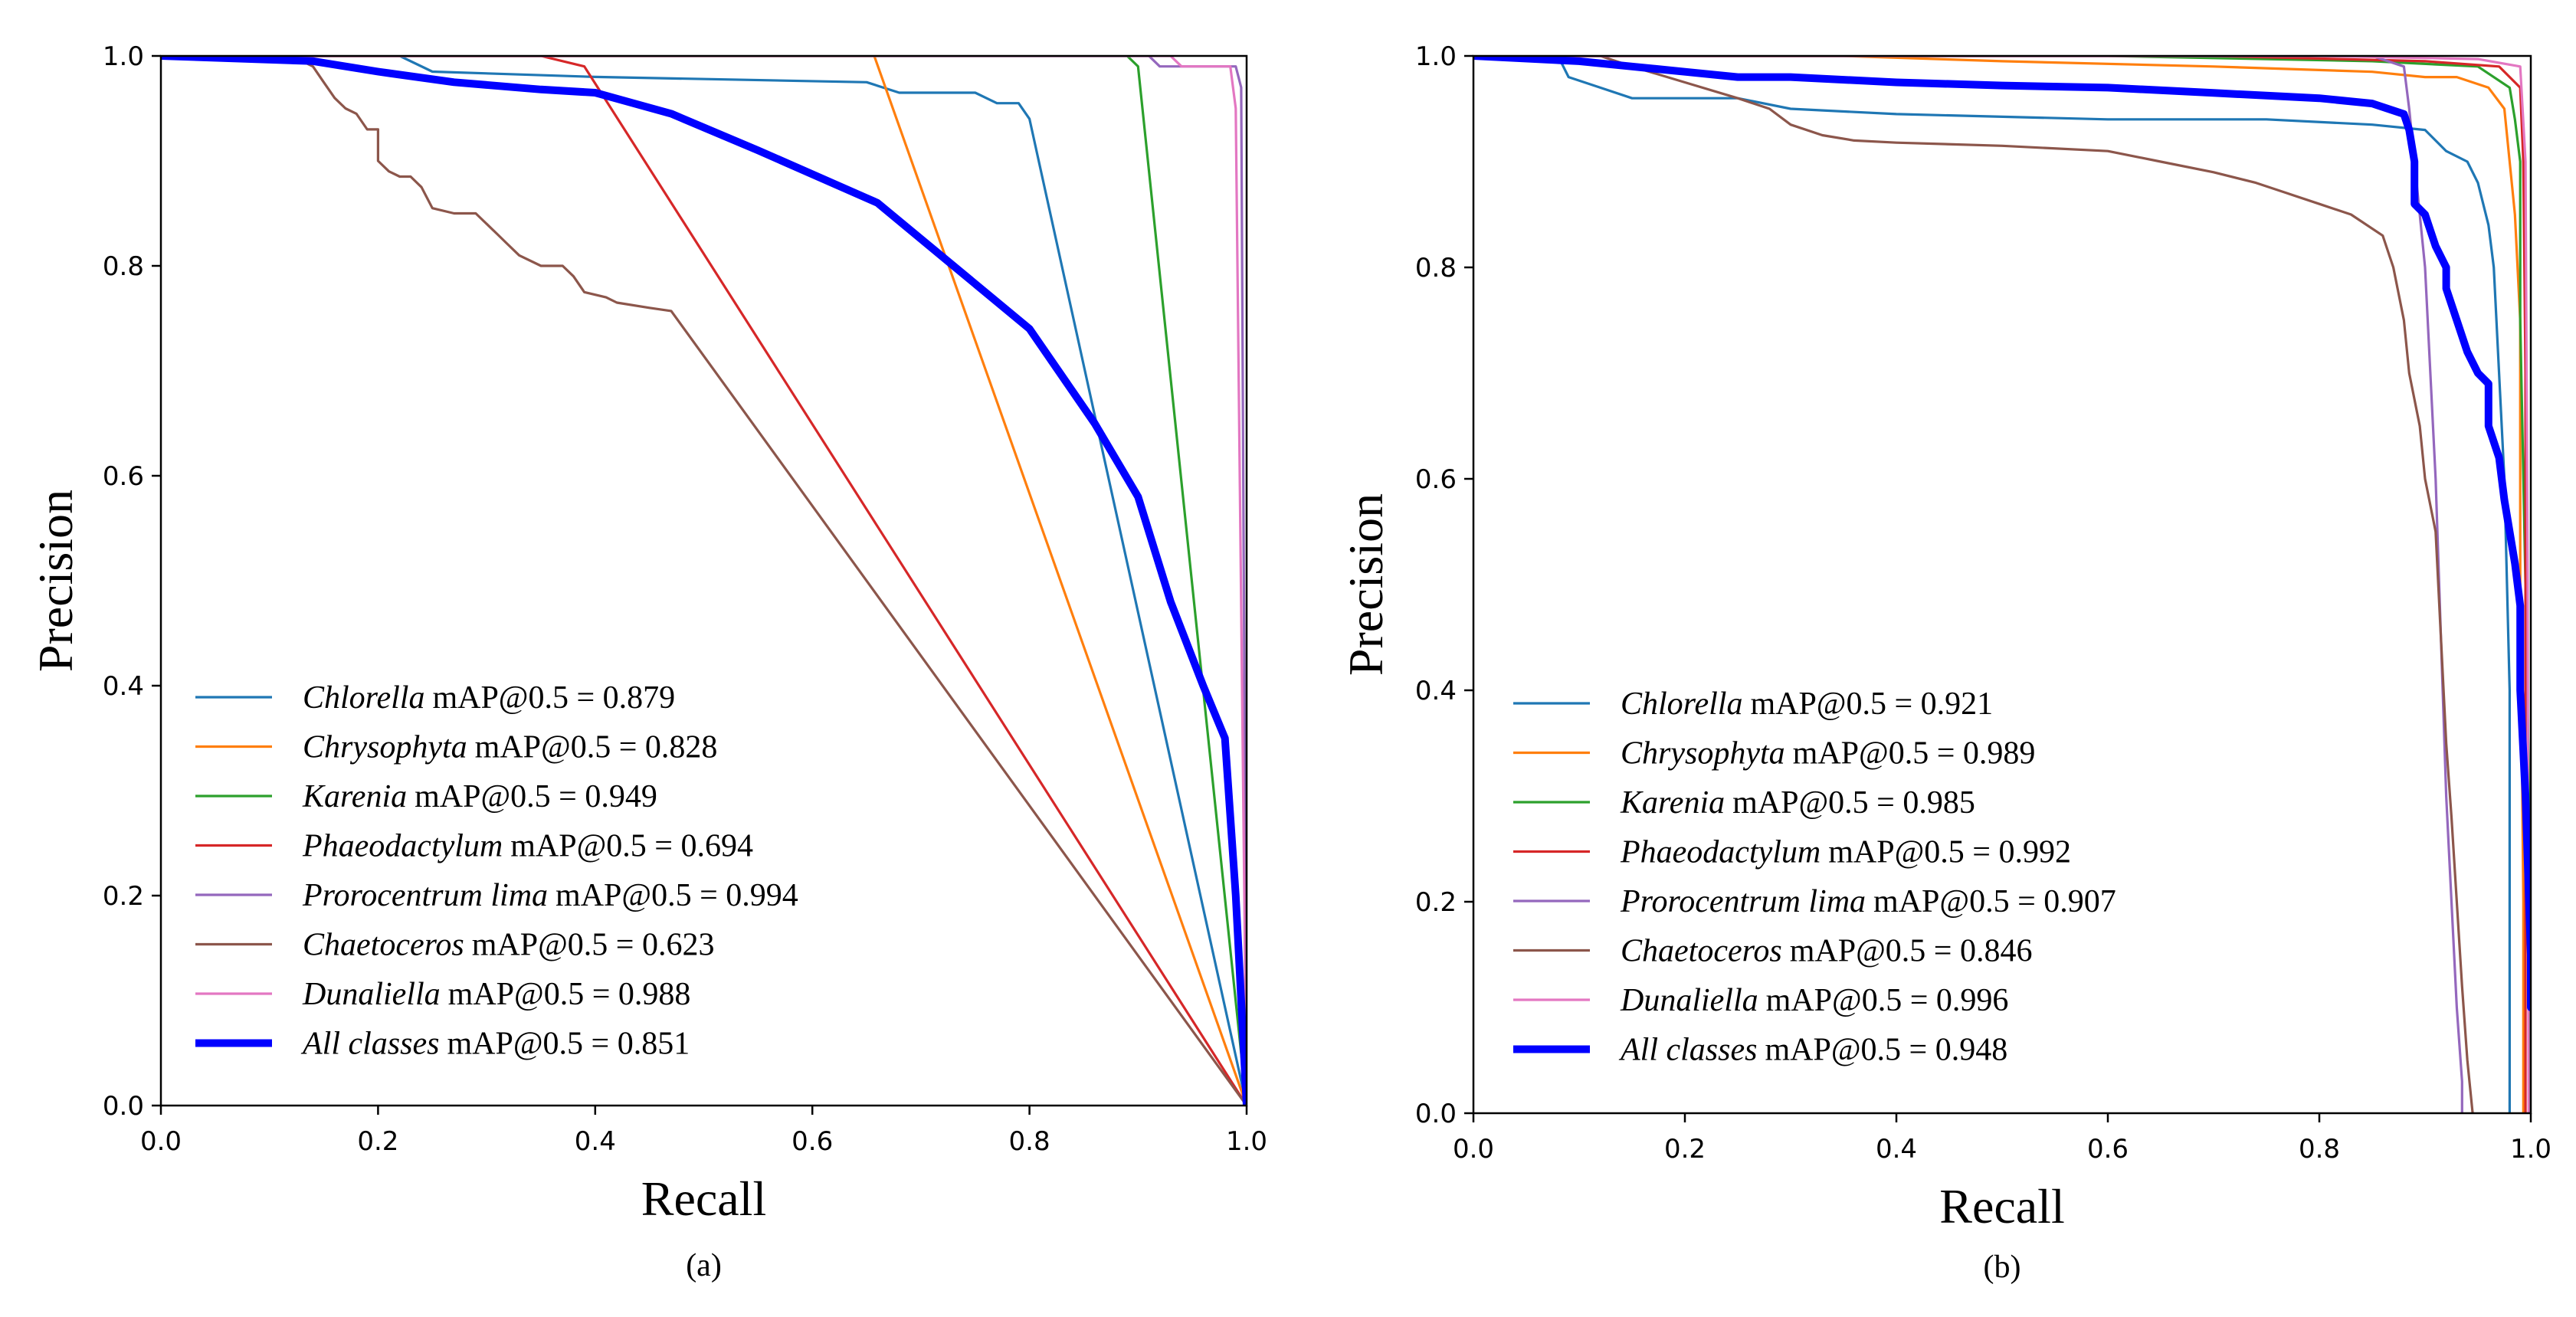  I want to click on legend-metric: mAP@0.5 = 0.996, so click(1888, 1000).